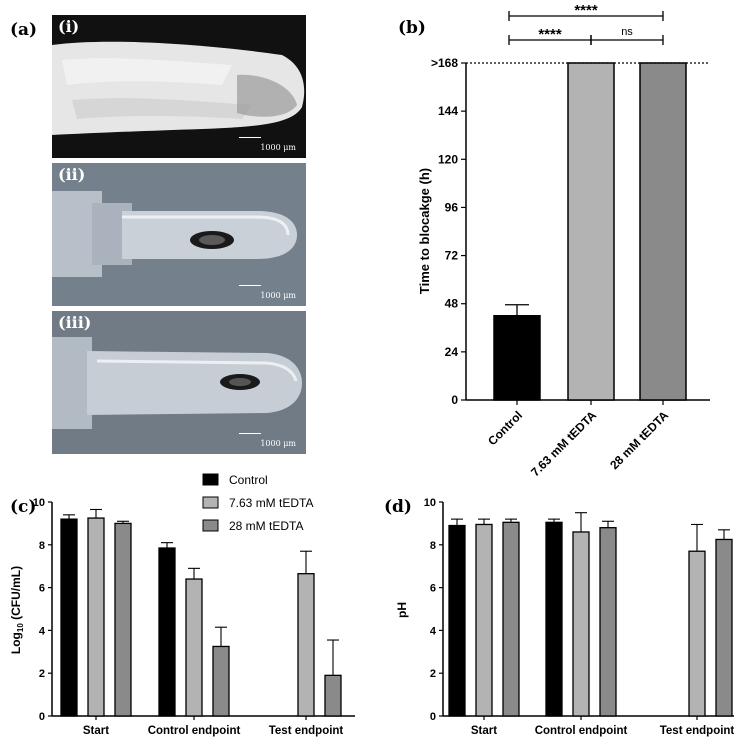  Describe the element at coordinates (248, 480) in the screenshot. I see `legend-label-control: Control` at that location.